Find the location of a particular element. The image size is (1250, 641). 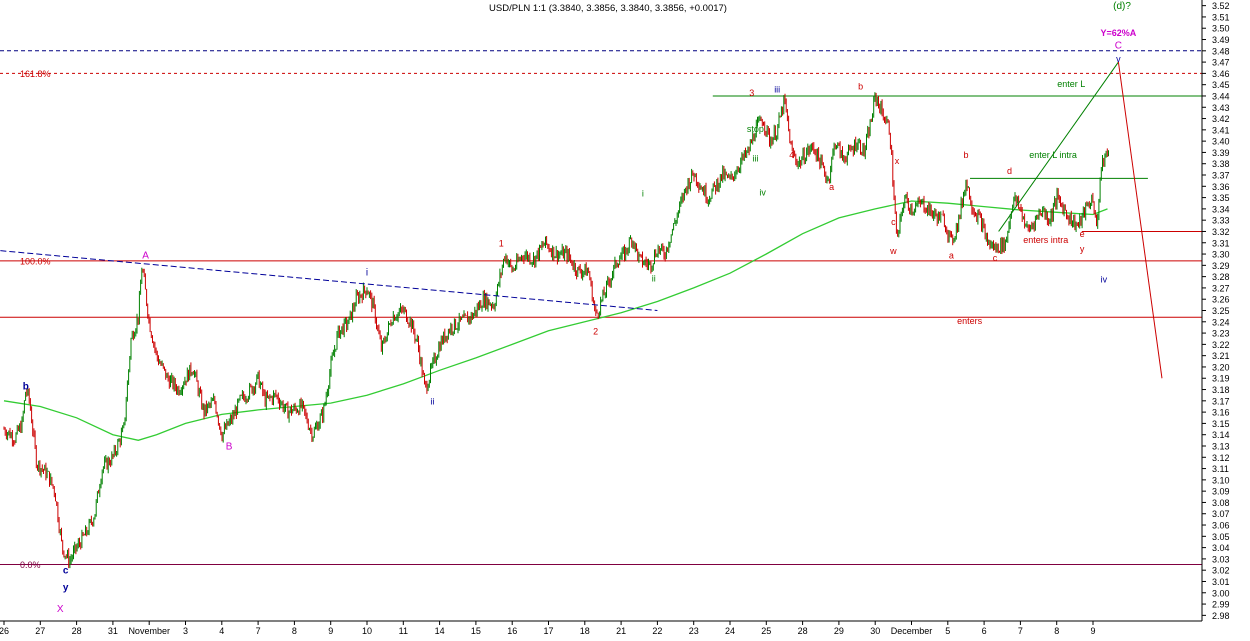

y-tick-label: 3.04 is located at coordinates (1221, 548).